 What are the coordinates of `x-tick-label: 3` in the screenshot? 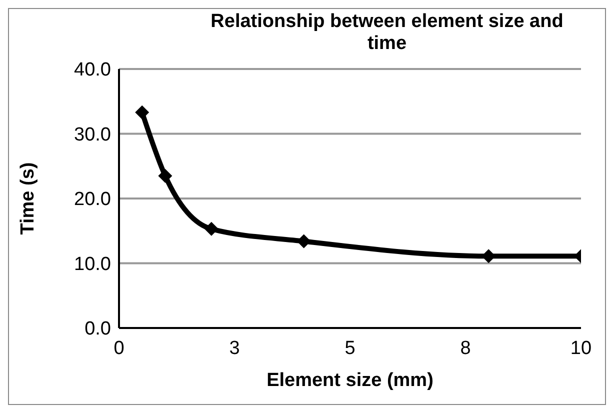 It's located at (234, 348).